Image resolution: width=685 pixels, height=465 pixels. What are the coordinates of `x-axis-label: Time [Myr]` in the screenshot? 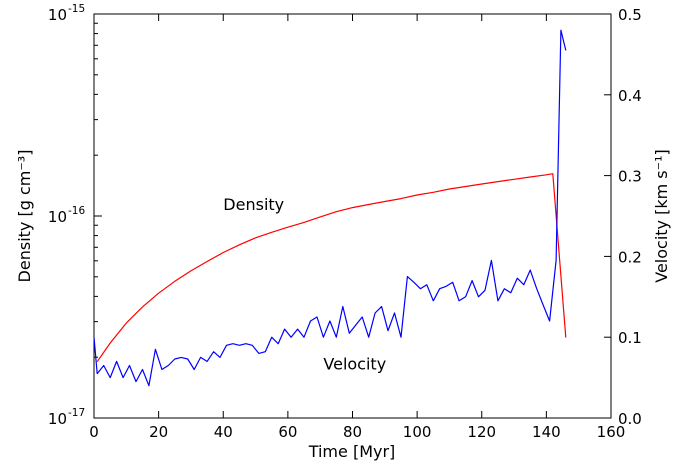 It's located at (352, 451).